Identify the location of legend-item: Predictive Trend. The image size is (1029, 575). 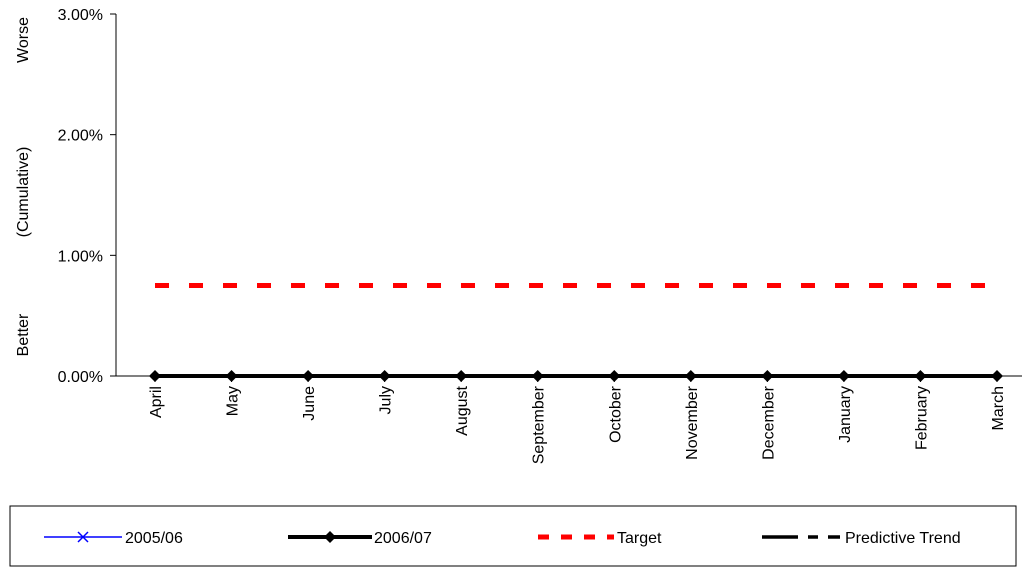
(861, 538).